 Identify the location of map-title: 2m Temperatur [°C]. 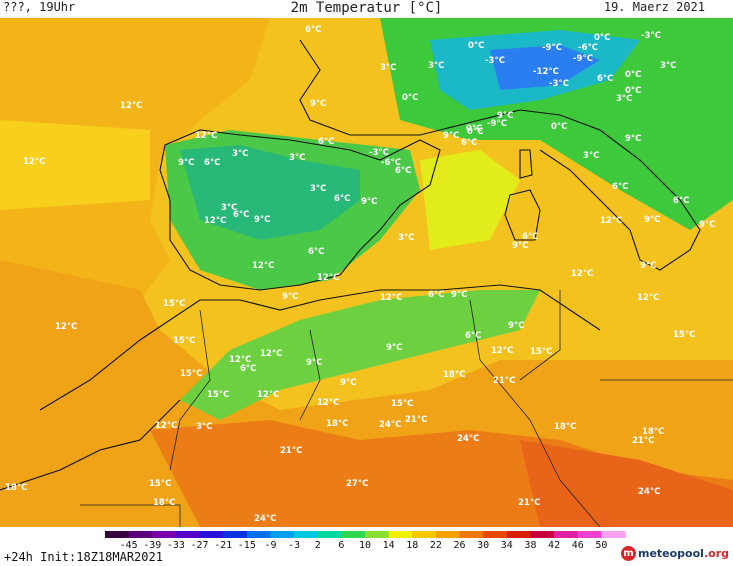
(366, 8).